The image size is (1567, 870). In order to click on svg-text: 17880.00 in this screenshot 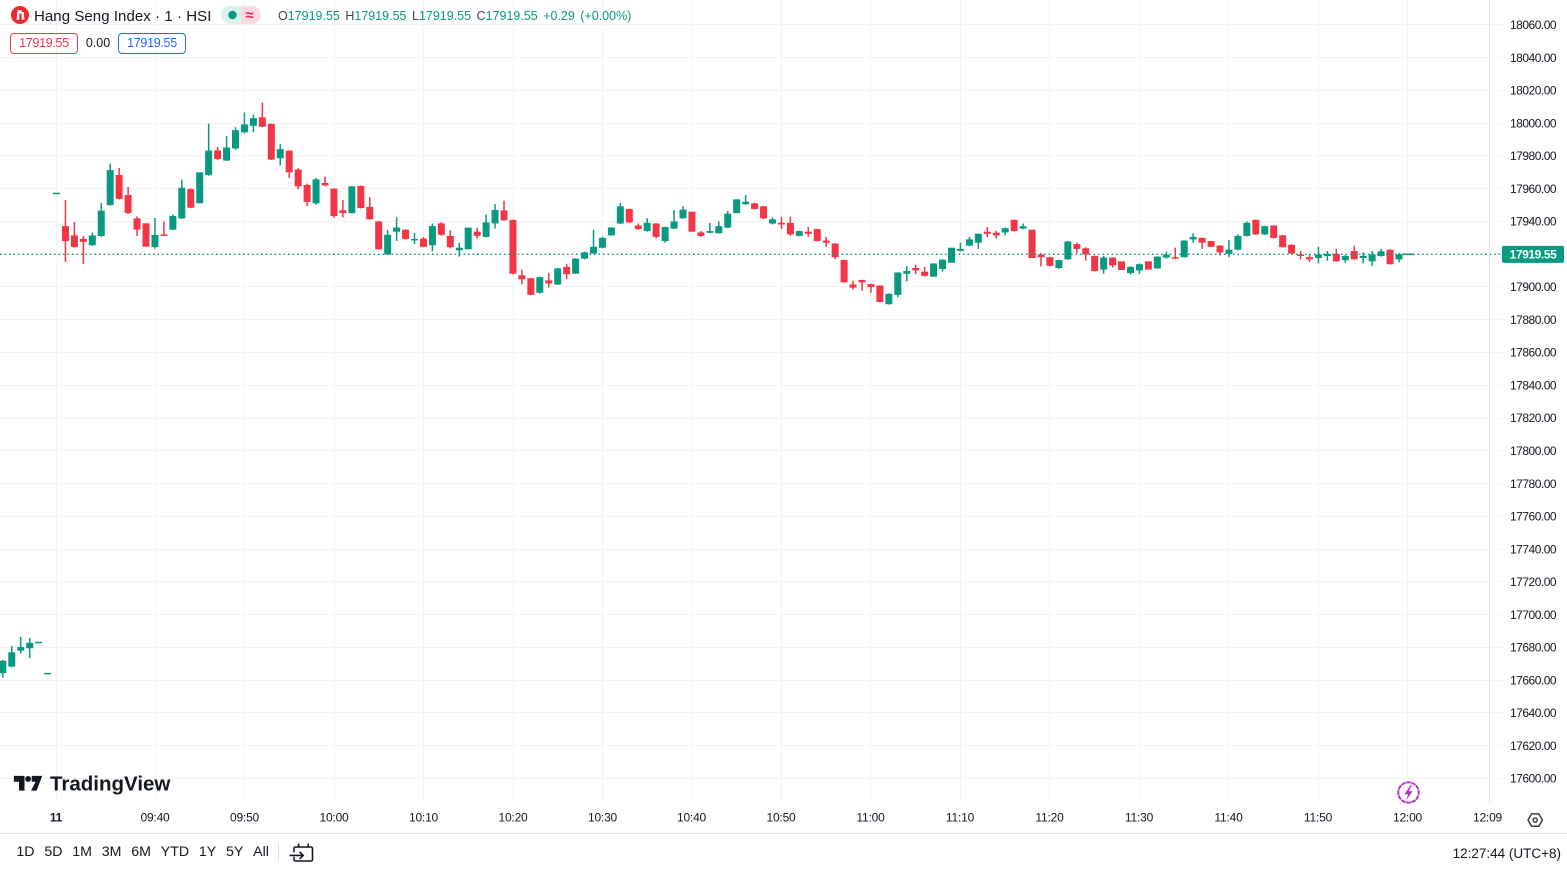, I will do `click(1533, 320)`.